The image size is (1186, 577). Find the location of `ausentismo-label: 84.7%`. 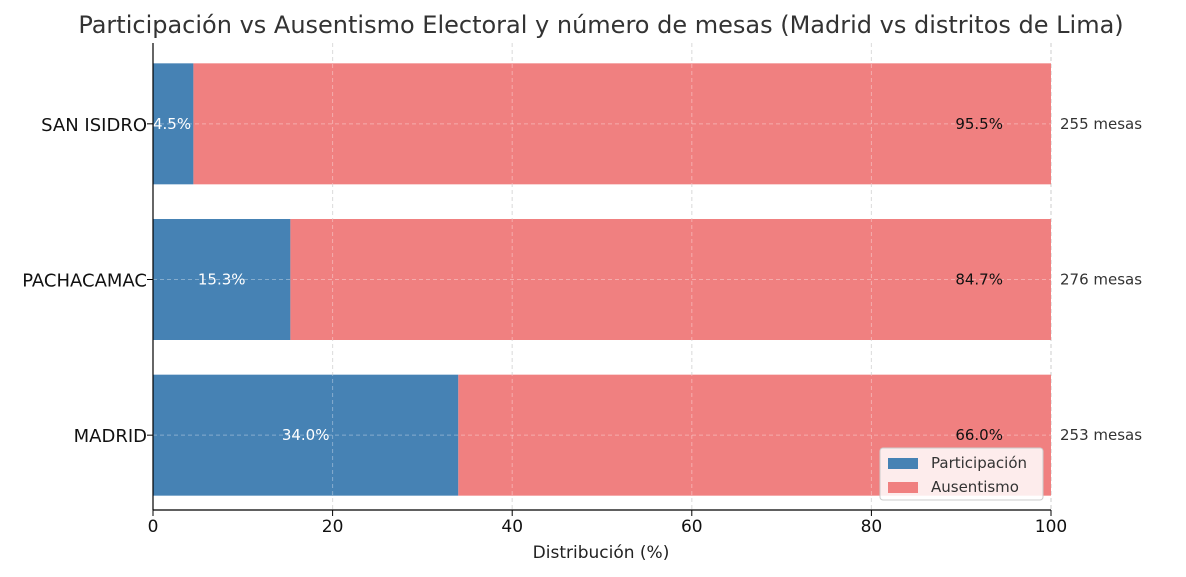

ausentismo-label: 84.7% is located at coordinates (979, 280).